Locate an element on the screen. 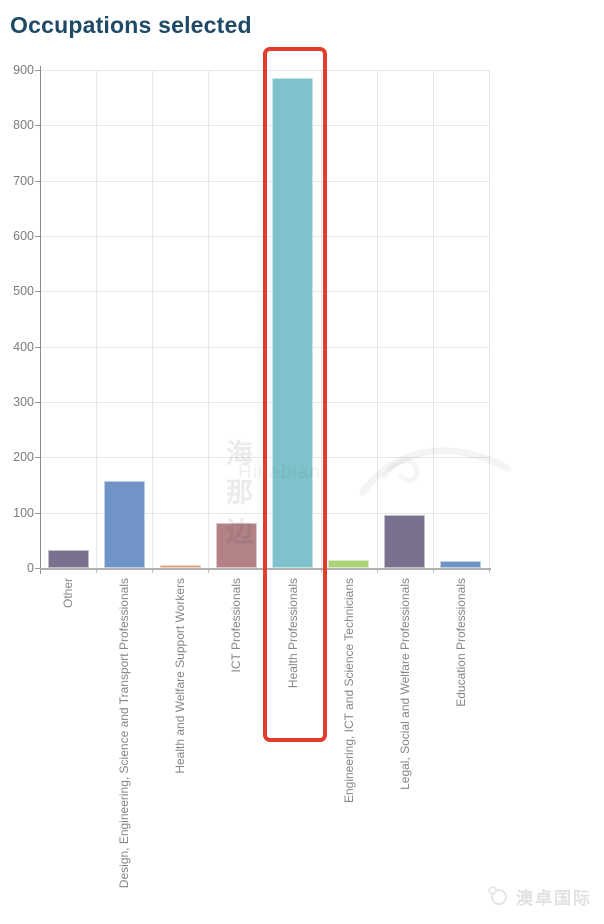 This screenshot has height=924, width=604. y-tick-label: 300 is located at coordinates (23, 402).